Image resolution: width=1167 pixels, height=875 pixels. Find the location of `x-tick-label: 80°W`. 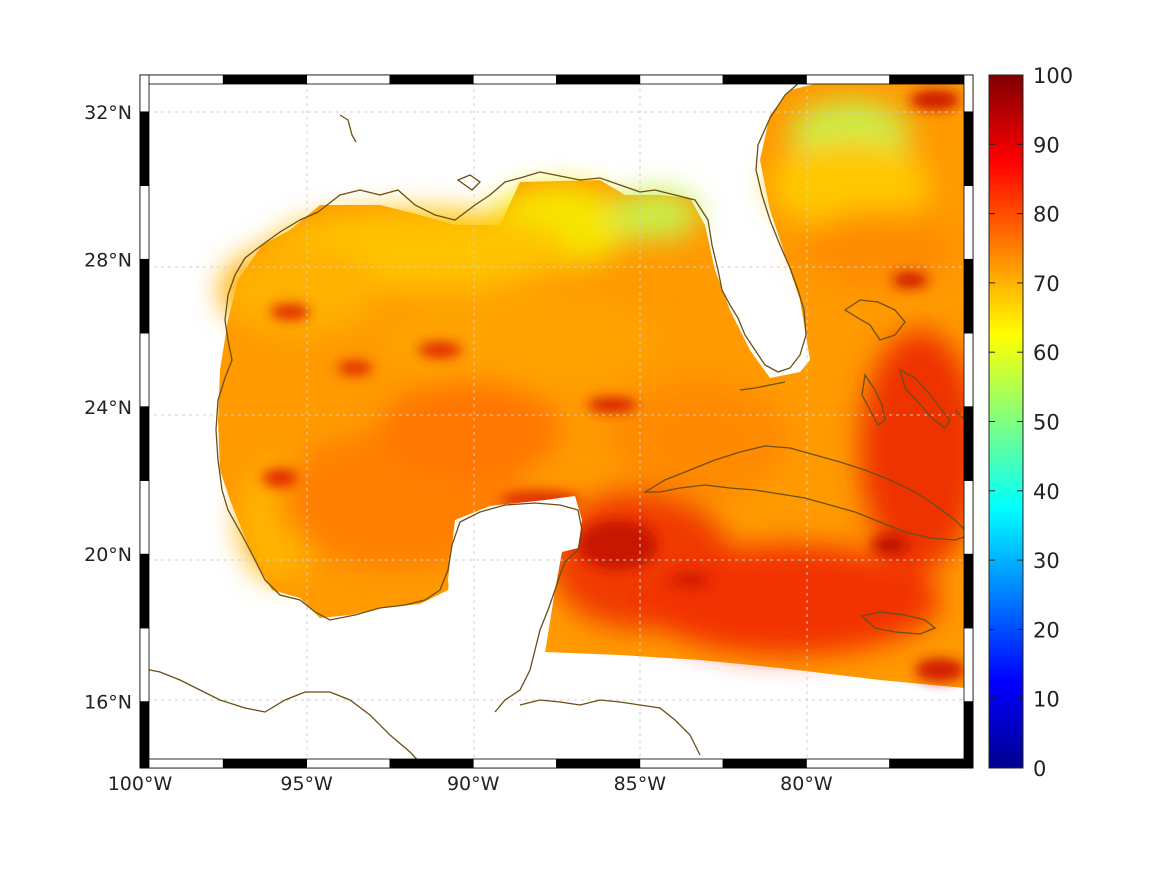

x-tick-label: 80°W is located at coordinates (806, 784).